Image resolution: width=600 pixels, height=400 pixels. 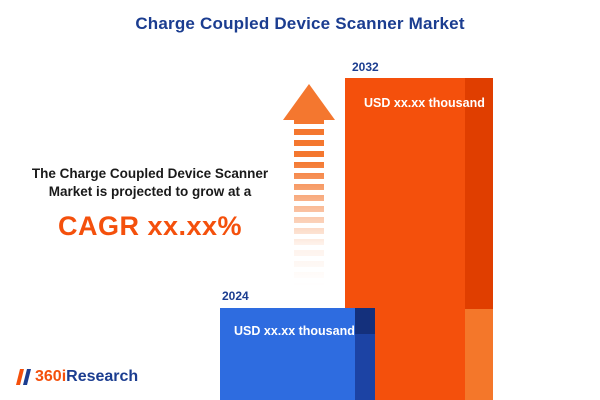 I want to click on page-title: Charge Coupled Device Scanner Market, so click(x=300, y=23).